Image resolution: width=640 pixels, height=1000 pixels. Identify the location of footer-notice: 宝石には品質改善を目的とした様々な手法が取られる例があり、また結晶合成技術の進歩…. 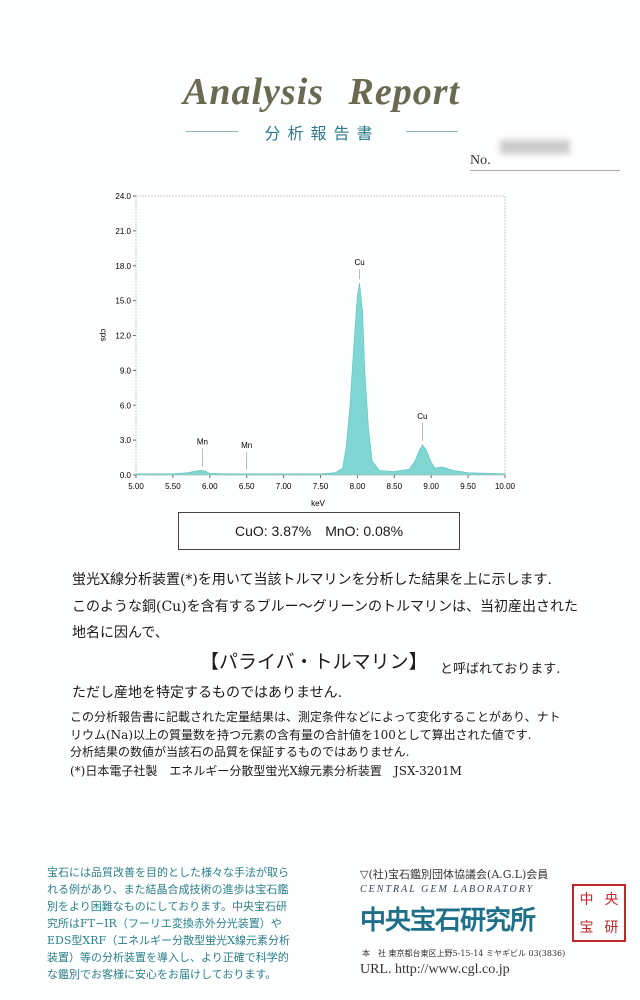
(168, 923).